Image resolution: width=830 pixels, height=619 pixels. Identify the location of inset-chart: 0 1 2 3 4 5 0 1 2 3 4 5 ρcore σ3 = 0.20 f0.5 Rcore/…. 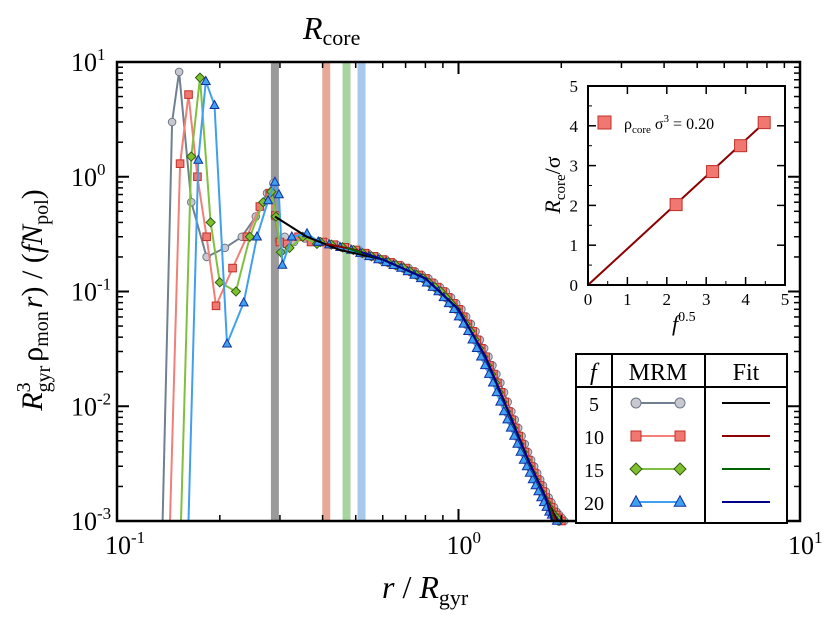
(664, 206).